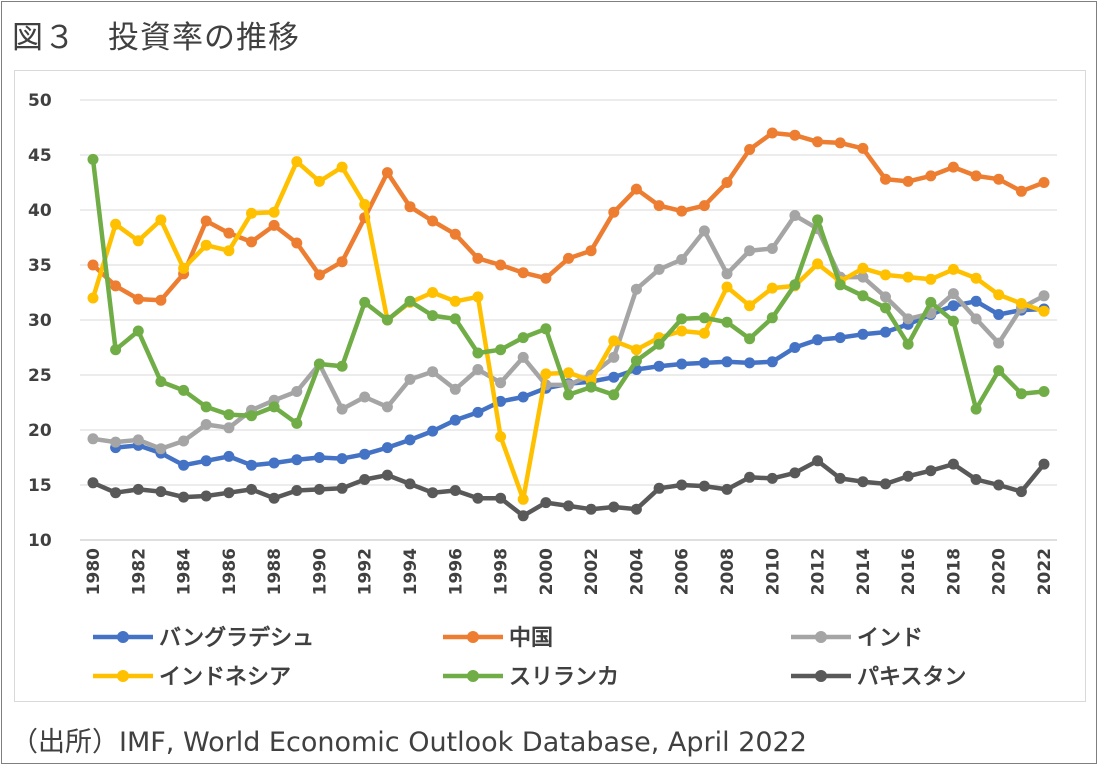  What do you see at coordinates (564, 677) in the screenshot?
I see `legend-label: スリランカ` at bounding box center [564, 677].